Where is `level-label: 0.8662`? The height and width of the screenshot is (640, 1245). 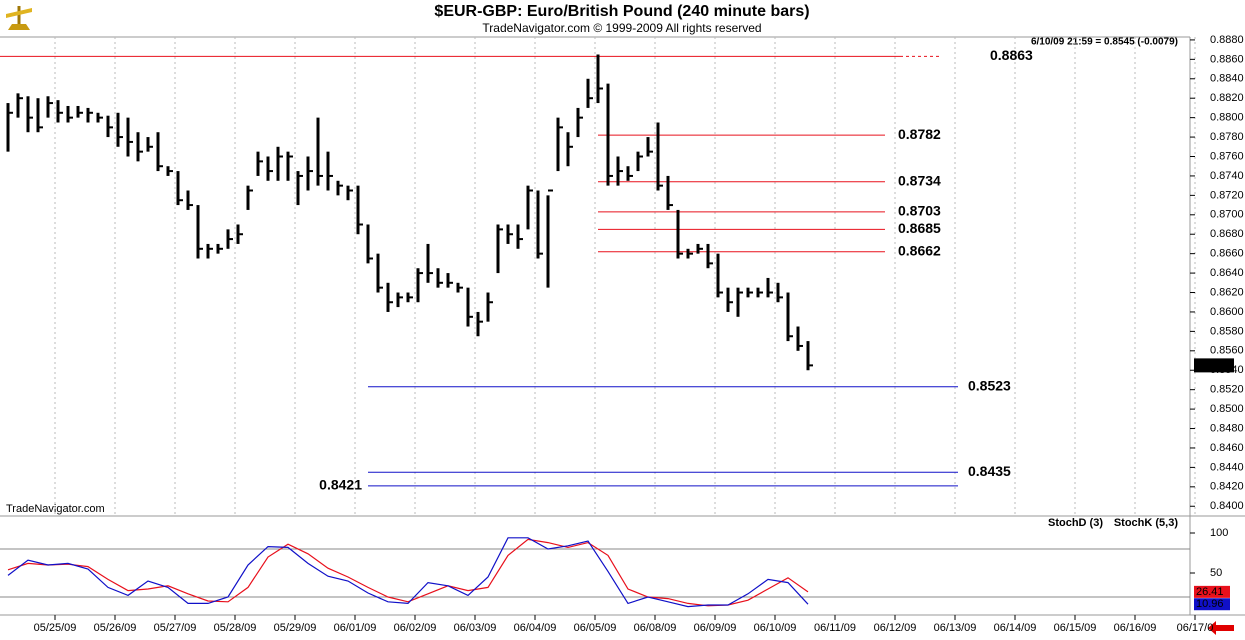 level-label: 0.8662 is located at coordinates (919, 250).